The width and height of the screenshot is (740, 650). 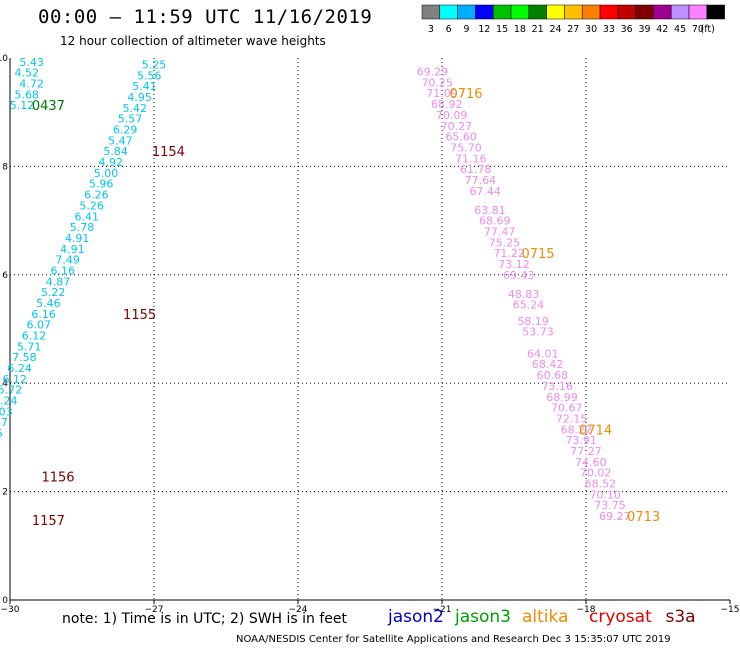 I want to click on time-stamp-label: 1154, so click(x=168, y=152).